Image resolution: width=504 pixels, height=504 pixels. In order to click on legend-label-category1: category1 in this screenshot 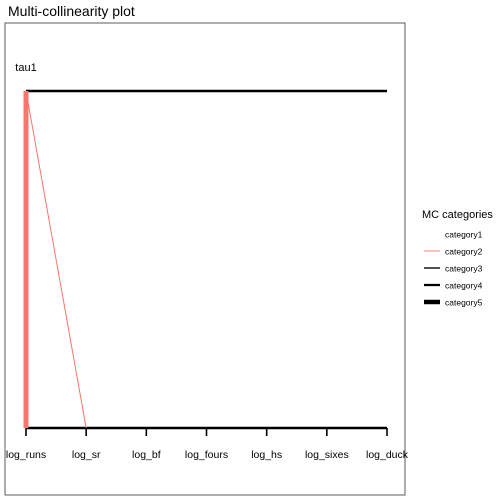, I will do `click(464, 235)`.